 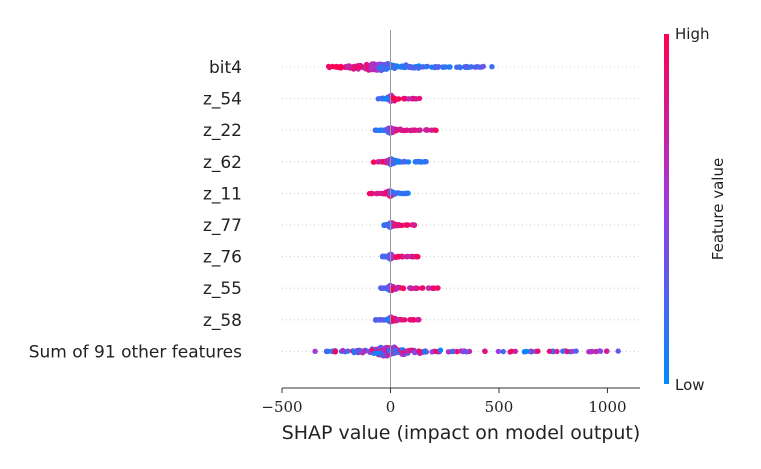 I want to click on colorbar-title: Feature value, so click(x=718, y=209).